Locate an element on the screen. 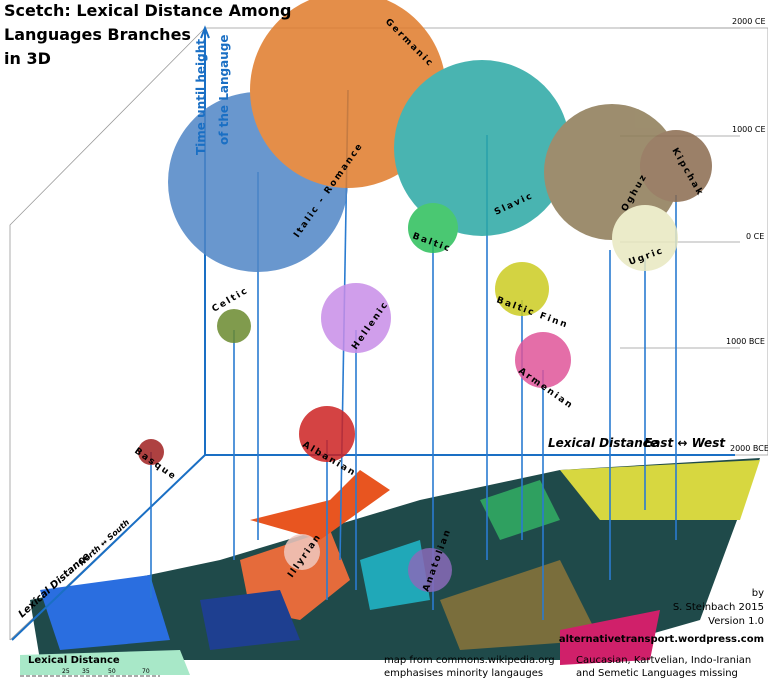 Image resolution: width=768 pixels, height=679 pixels. label: 2000 CE is located at coordinates (749, 21).